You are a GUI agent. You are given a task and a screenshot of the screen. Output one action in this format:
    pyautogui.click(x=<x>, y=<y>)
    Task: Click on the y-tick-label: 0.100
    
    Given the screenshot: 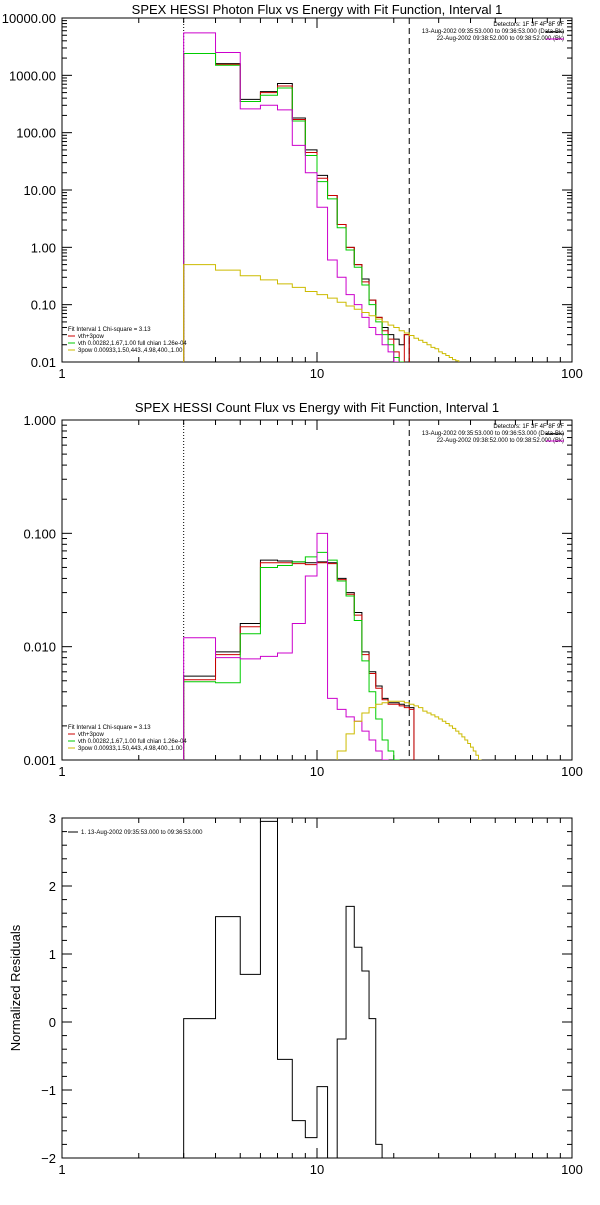 What is the action you would take?
    pyautogui.click(x=39, y=533)
    